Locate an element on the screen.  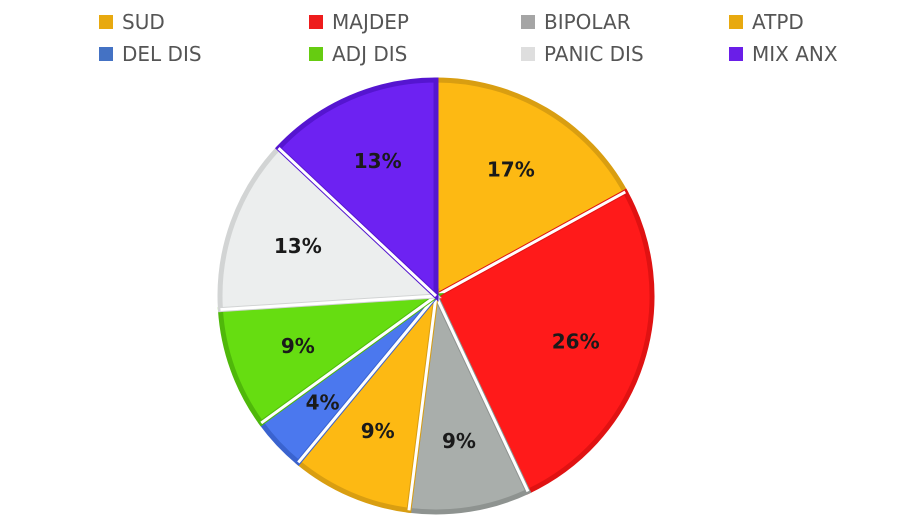
slice-label-3: 9% is located at coordinates (459, 441).